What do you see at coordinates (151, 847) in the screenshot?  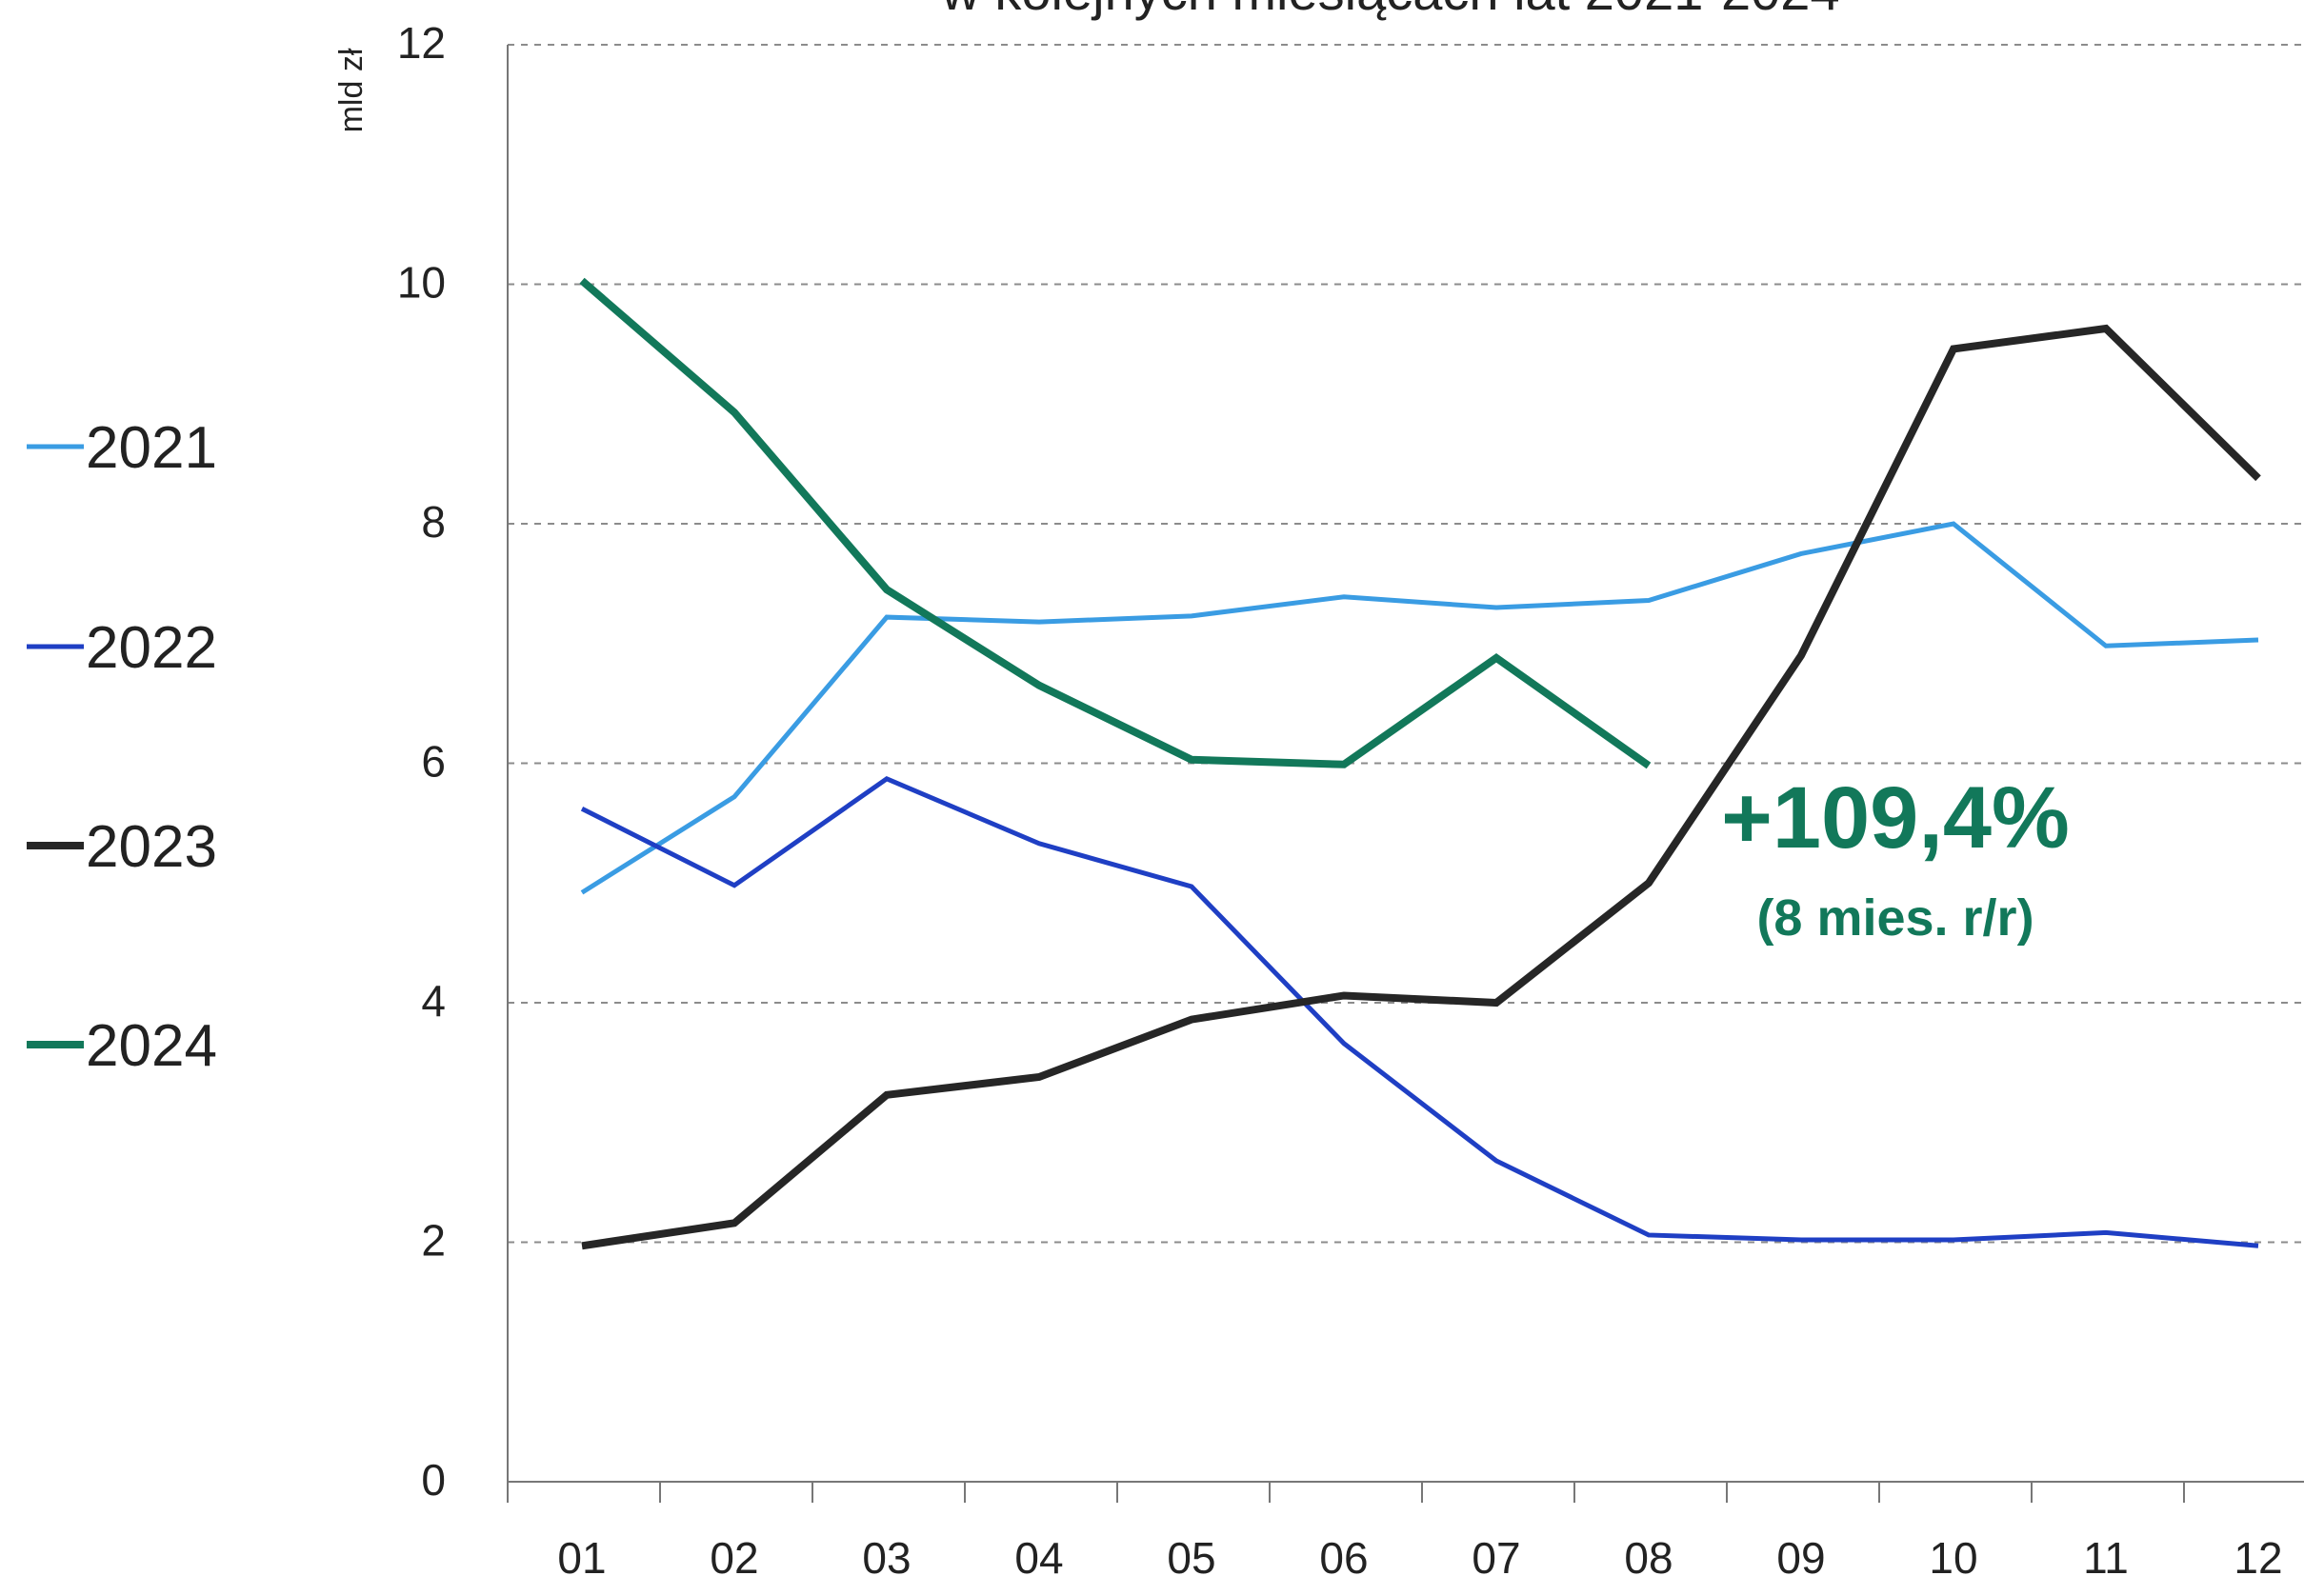 I see `legend-label-2023: 2023` at bounding box center [151, 847].